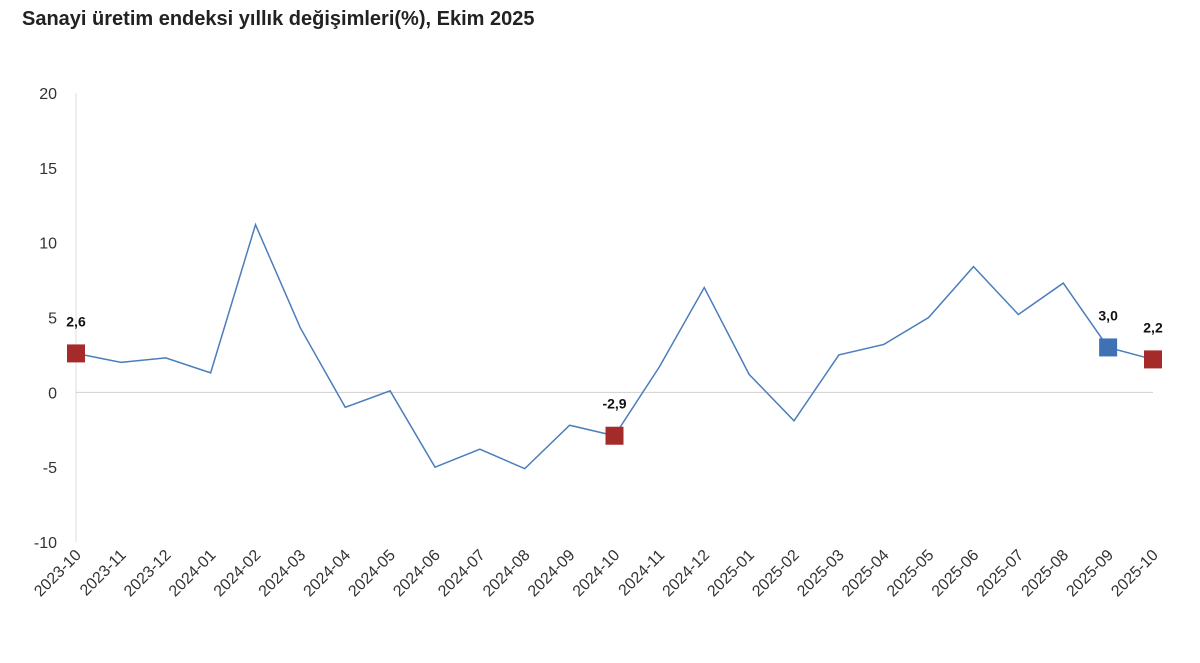 This screenshot has width=1200, height=663. What do you see at coordinates (462, 574) in the screenshot?
I see `x-tick-label: 2024-07` at bounding box center [462, 574].